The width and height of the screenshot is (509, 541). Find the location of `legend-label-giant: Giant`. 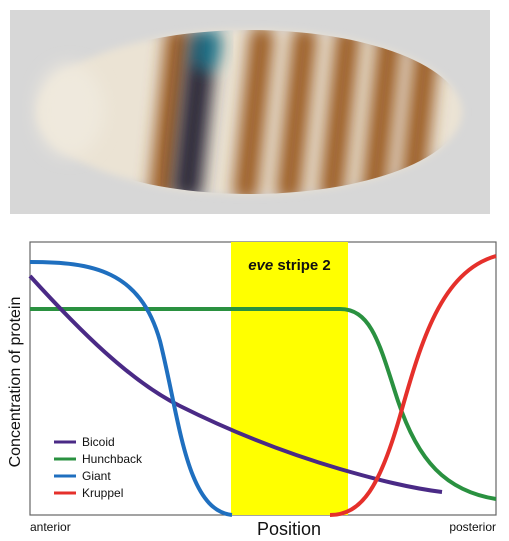

legend-label-giant: Giant is located at coordinates (96, 476).